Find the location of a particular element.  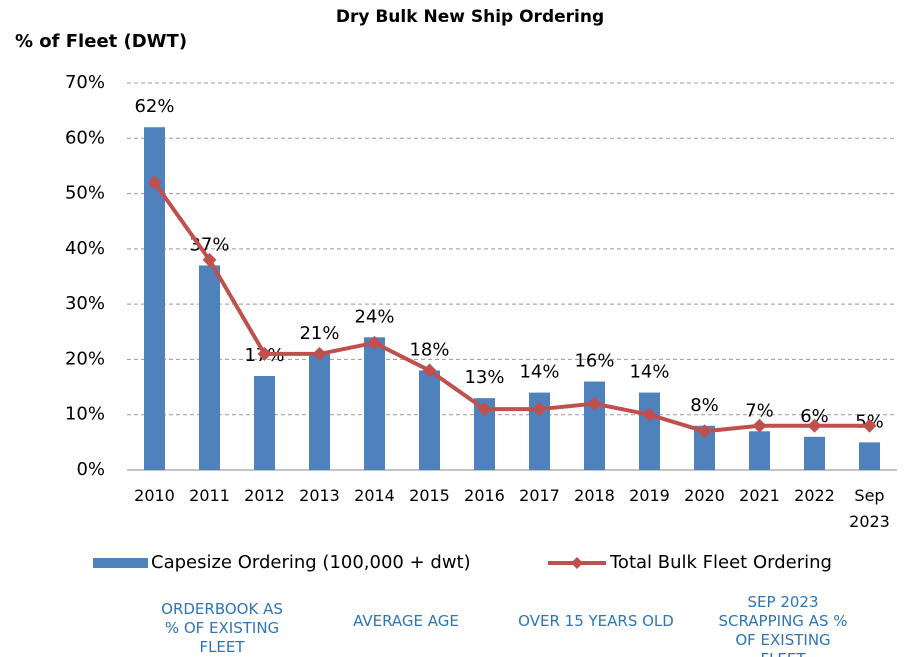

legend-label: Capesize Ordering (100,000 + dwt) is located at coordinates (311, 562).